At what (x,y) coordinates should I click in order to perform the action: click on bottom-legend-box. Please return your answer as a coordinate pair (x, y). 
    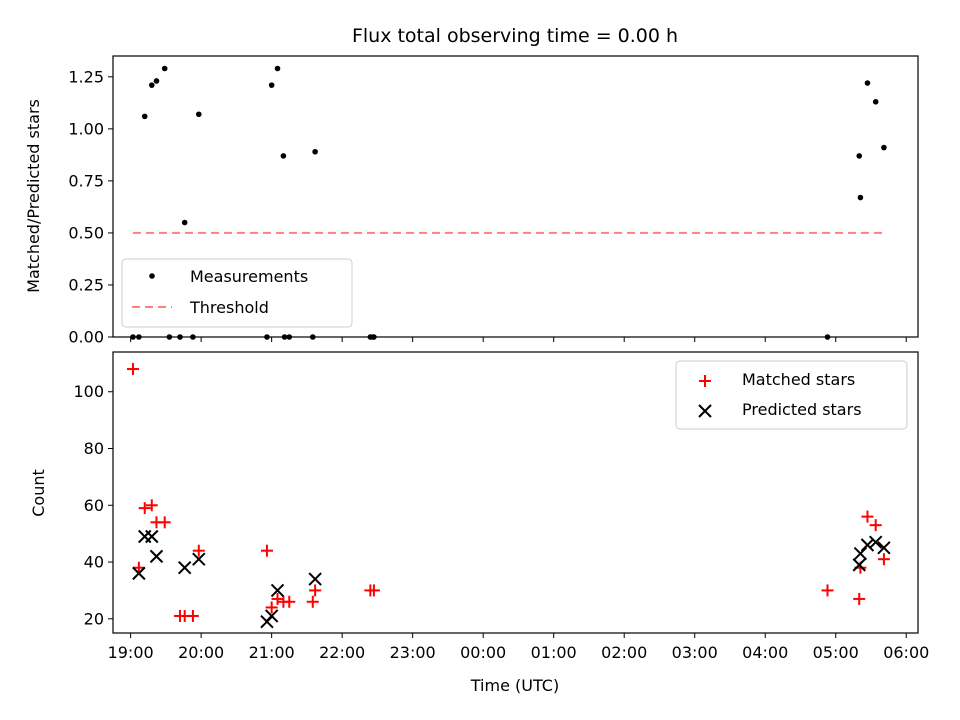
    Looking at the image, I should click on (791, 395).